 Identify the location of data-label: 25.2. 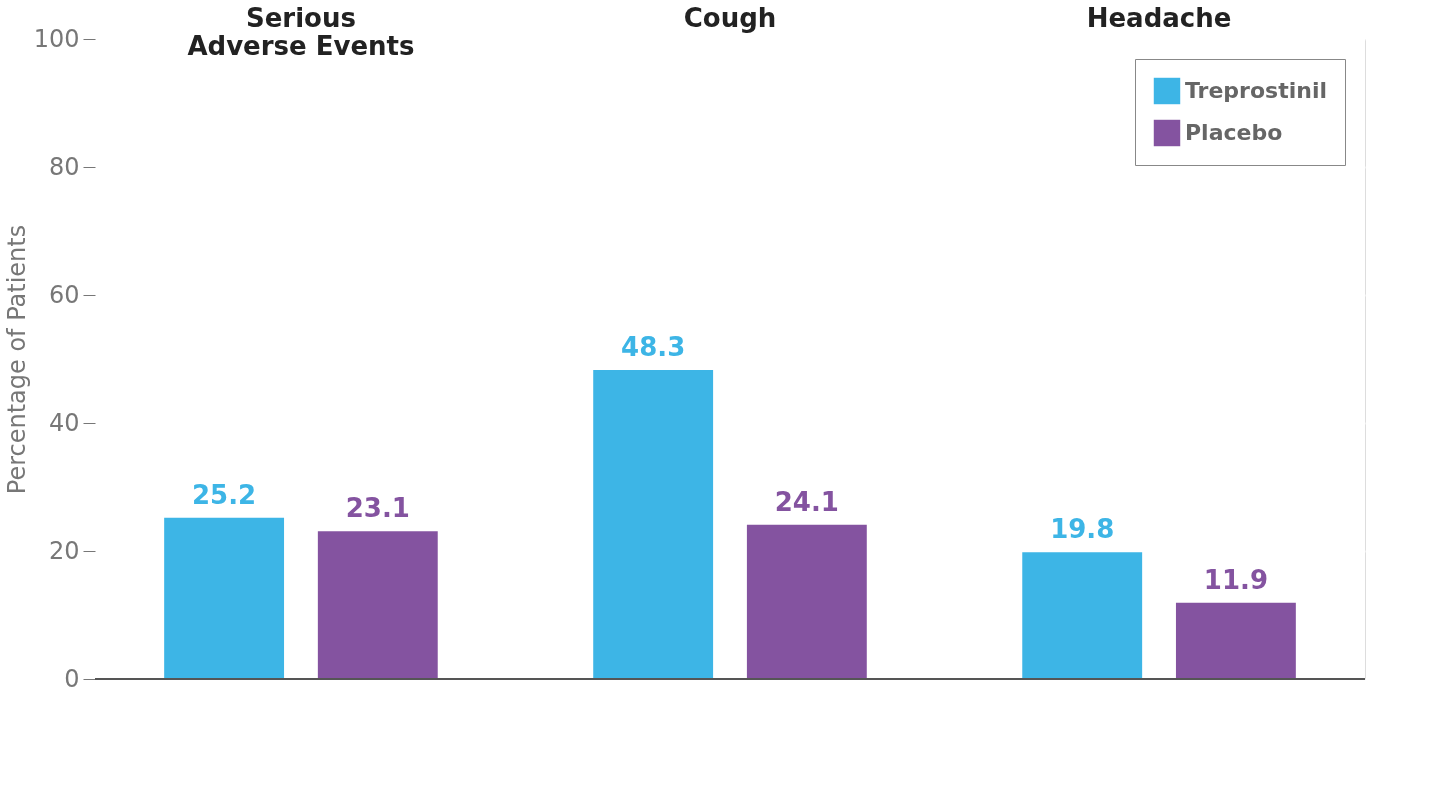
(224, 494).